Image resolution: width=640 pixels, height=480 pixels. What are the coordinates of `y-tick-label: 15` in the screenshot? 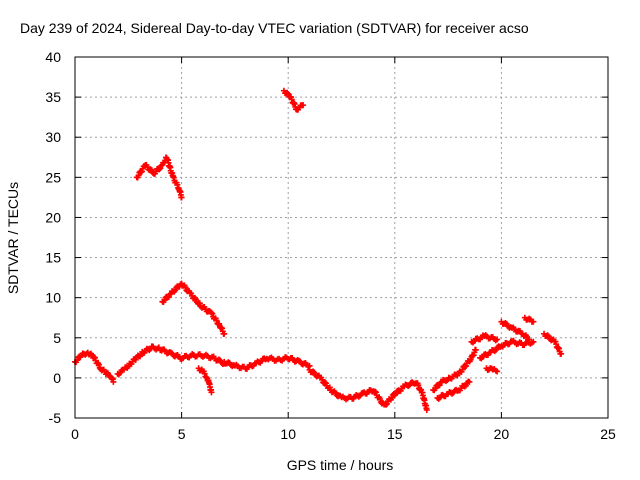 It's located at (53, 258).